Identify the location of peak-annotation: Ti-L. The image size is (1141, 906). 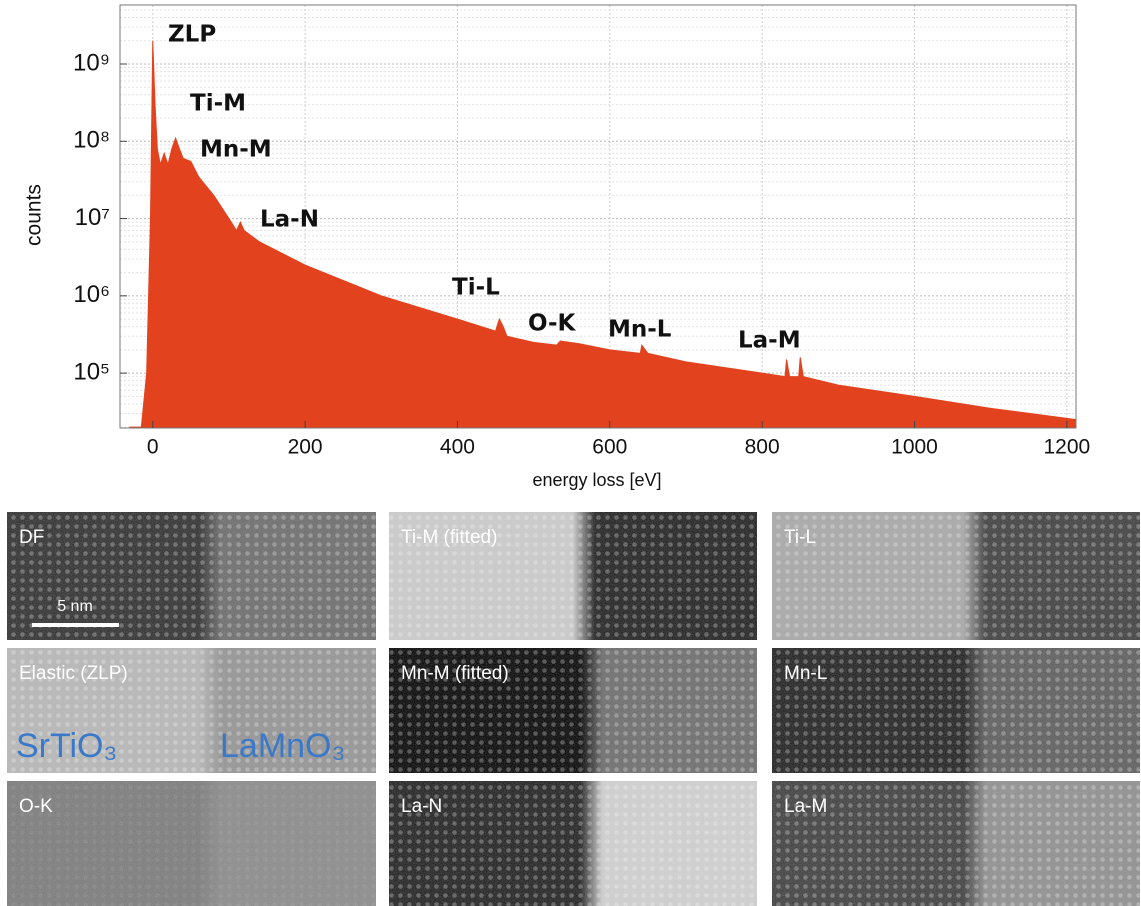
(476, 288).